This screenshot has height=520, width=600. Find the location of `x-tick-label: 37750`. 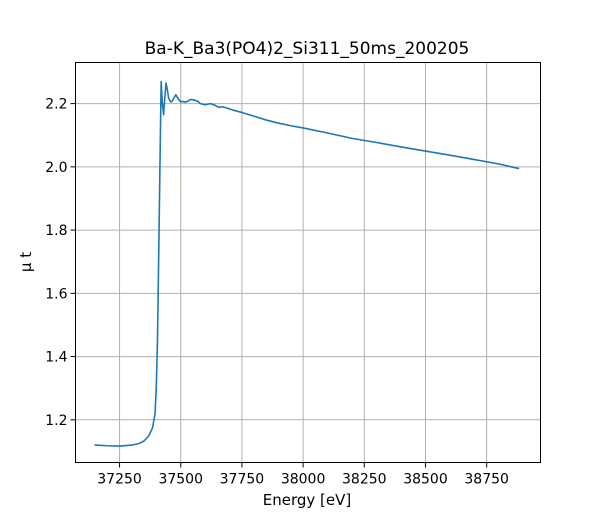

x-tick-label: 37750 is located at coordinates (242, 480).